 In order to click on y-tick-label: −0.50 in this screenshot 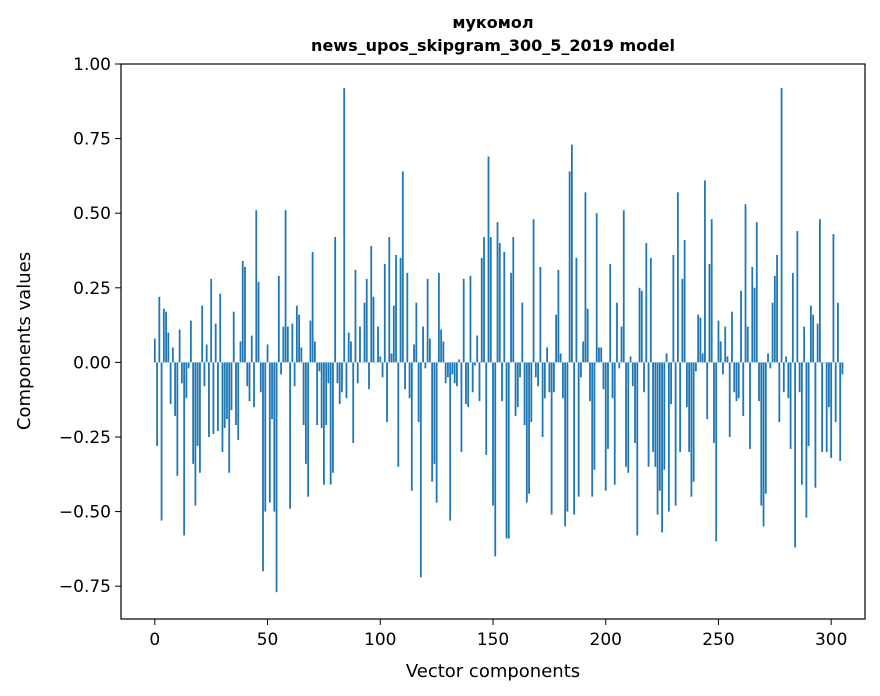, I will do `click(85, 513)`.